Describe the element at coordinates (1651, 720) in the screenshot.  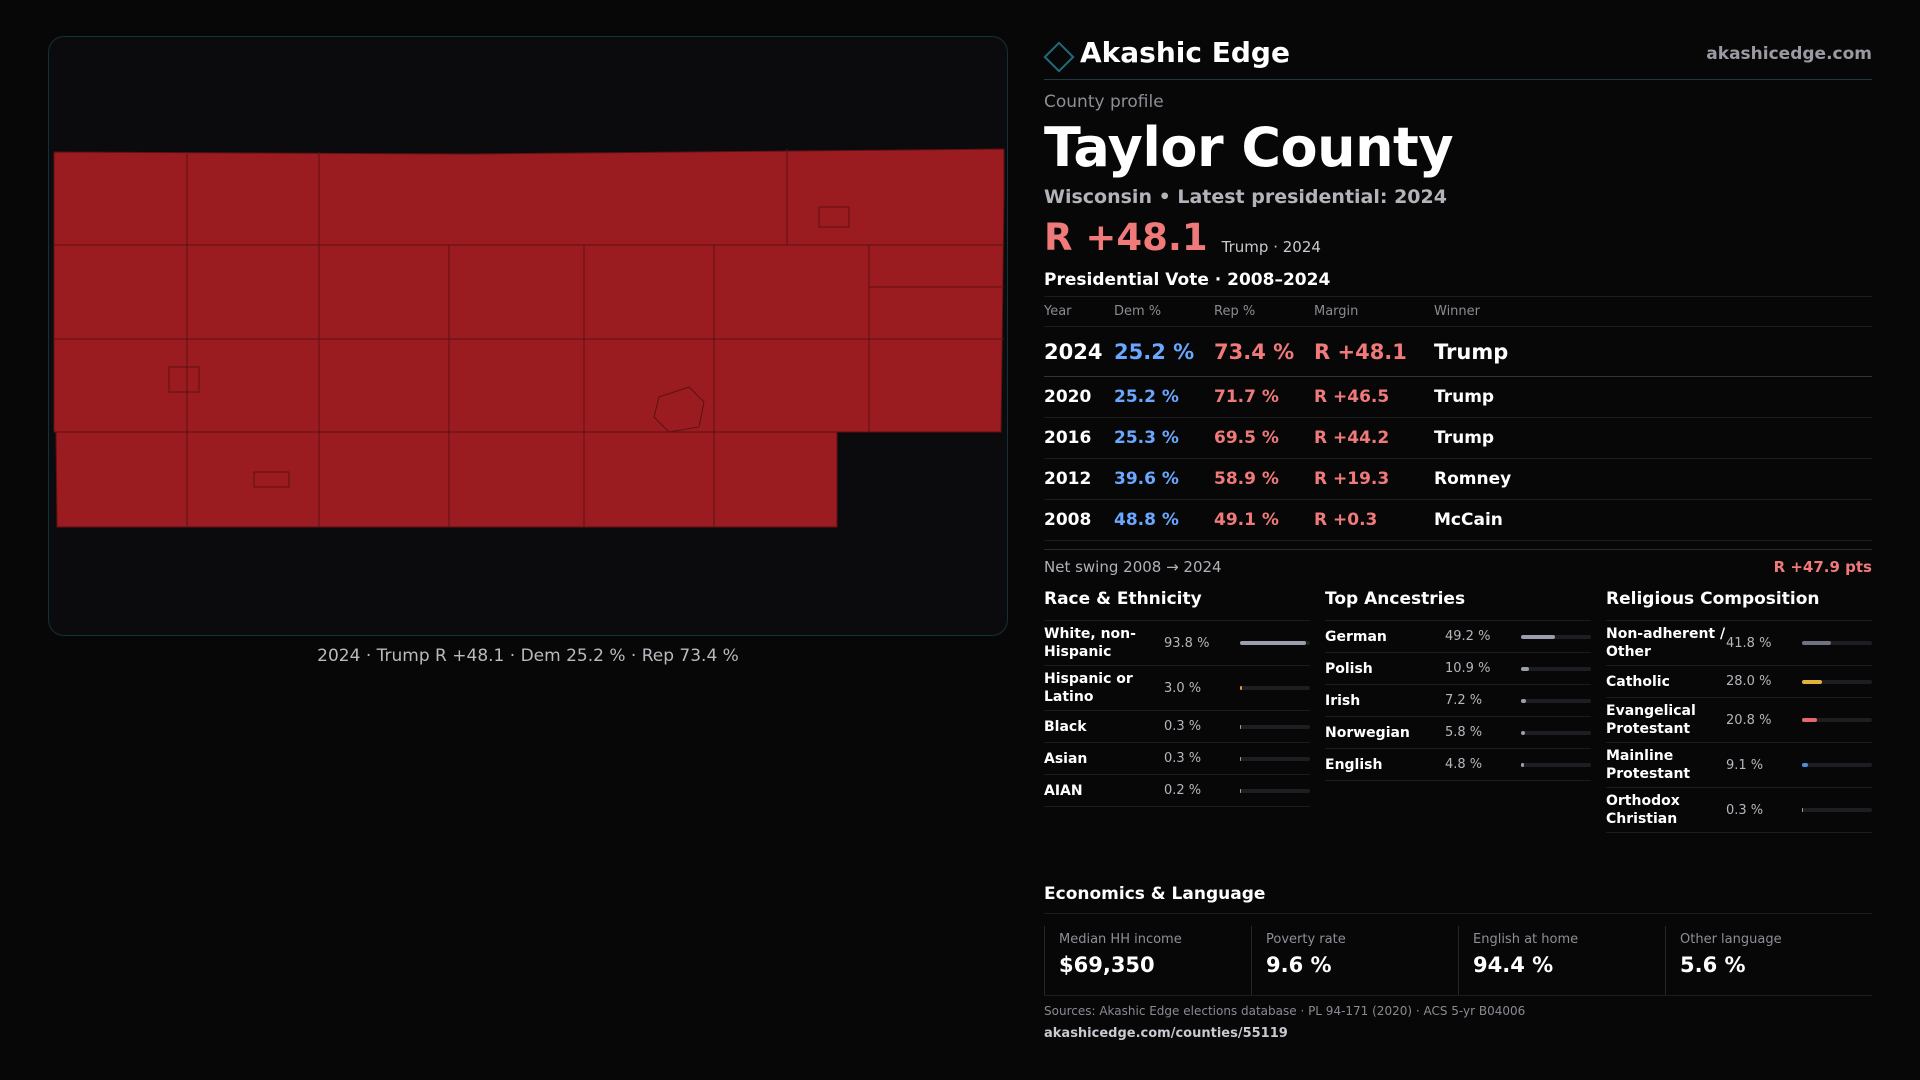
I see `item-label: Evangelical Protestant` at that location.